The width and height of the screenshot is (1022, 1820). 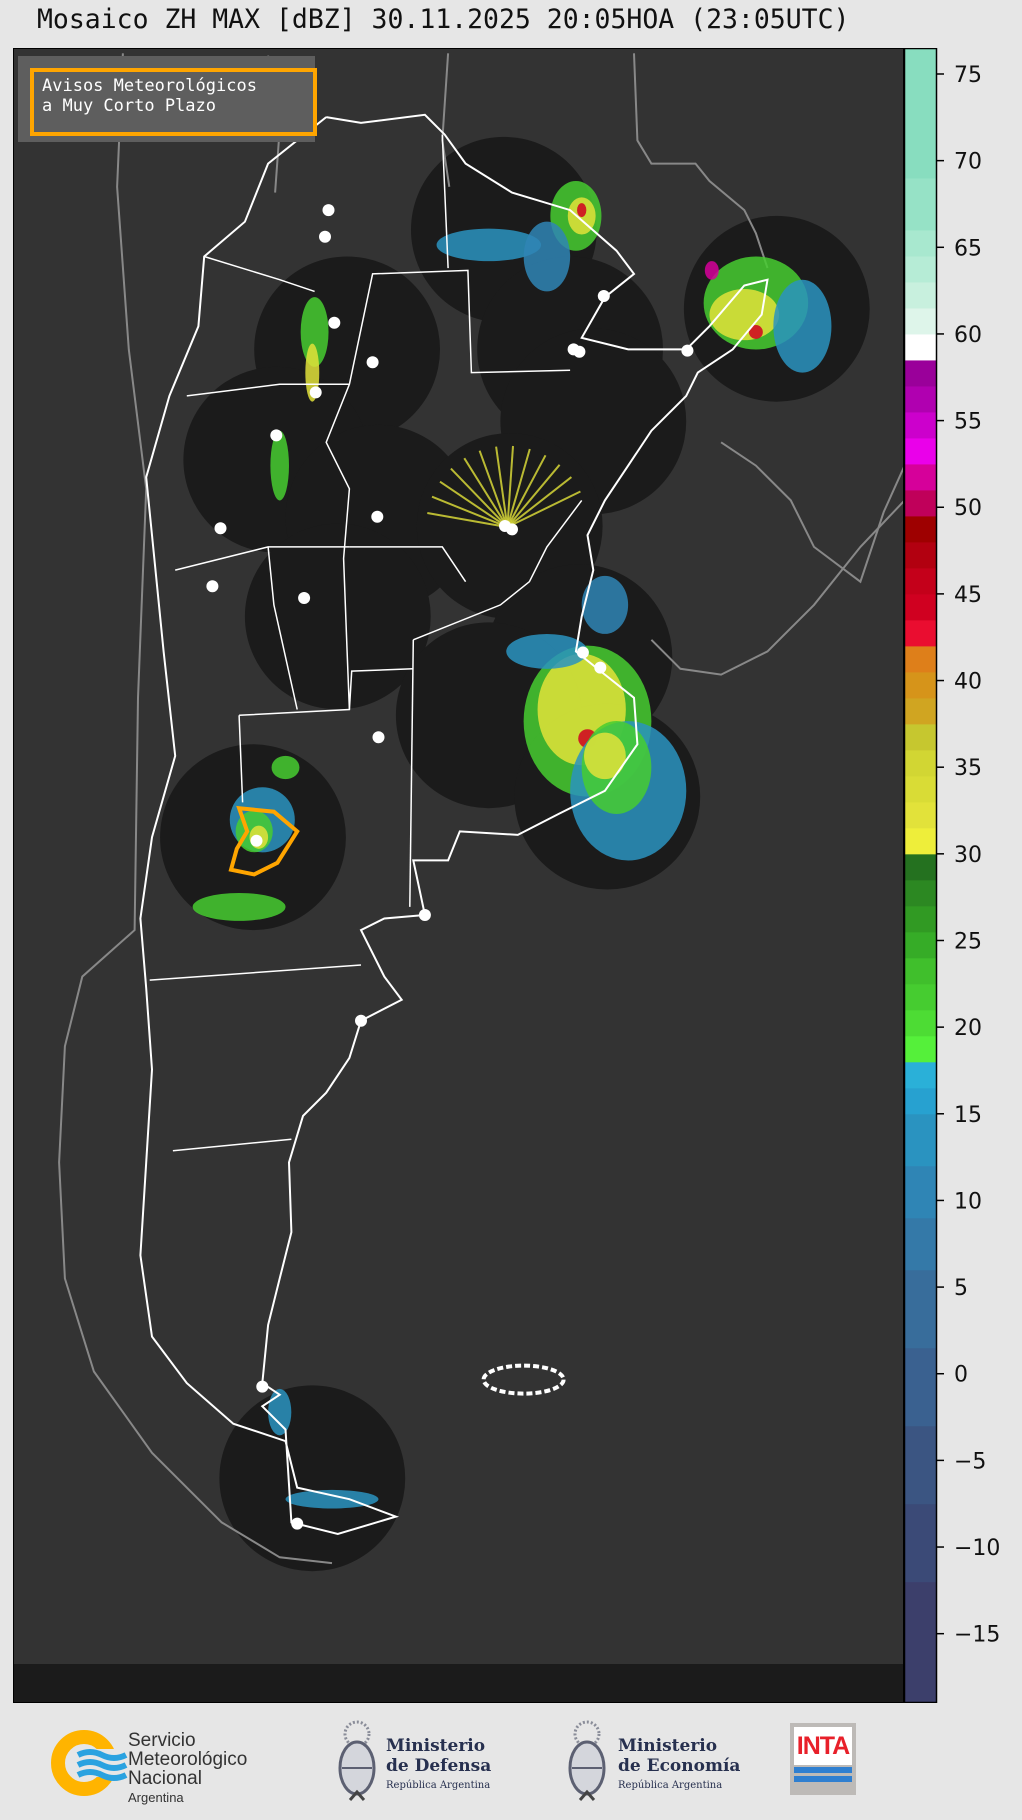 What do you see at coordinates (264, 841) in the screenshot?
I see `warning-polygon` at bounding box center [264, 841].